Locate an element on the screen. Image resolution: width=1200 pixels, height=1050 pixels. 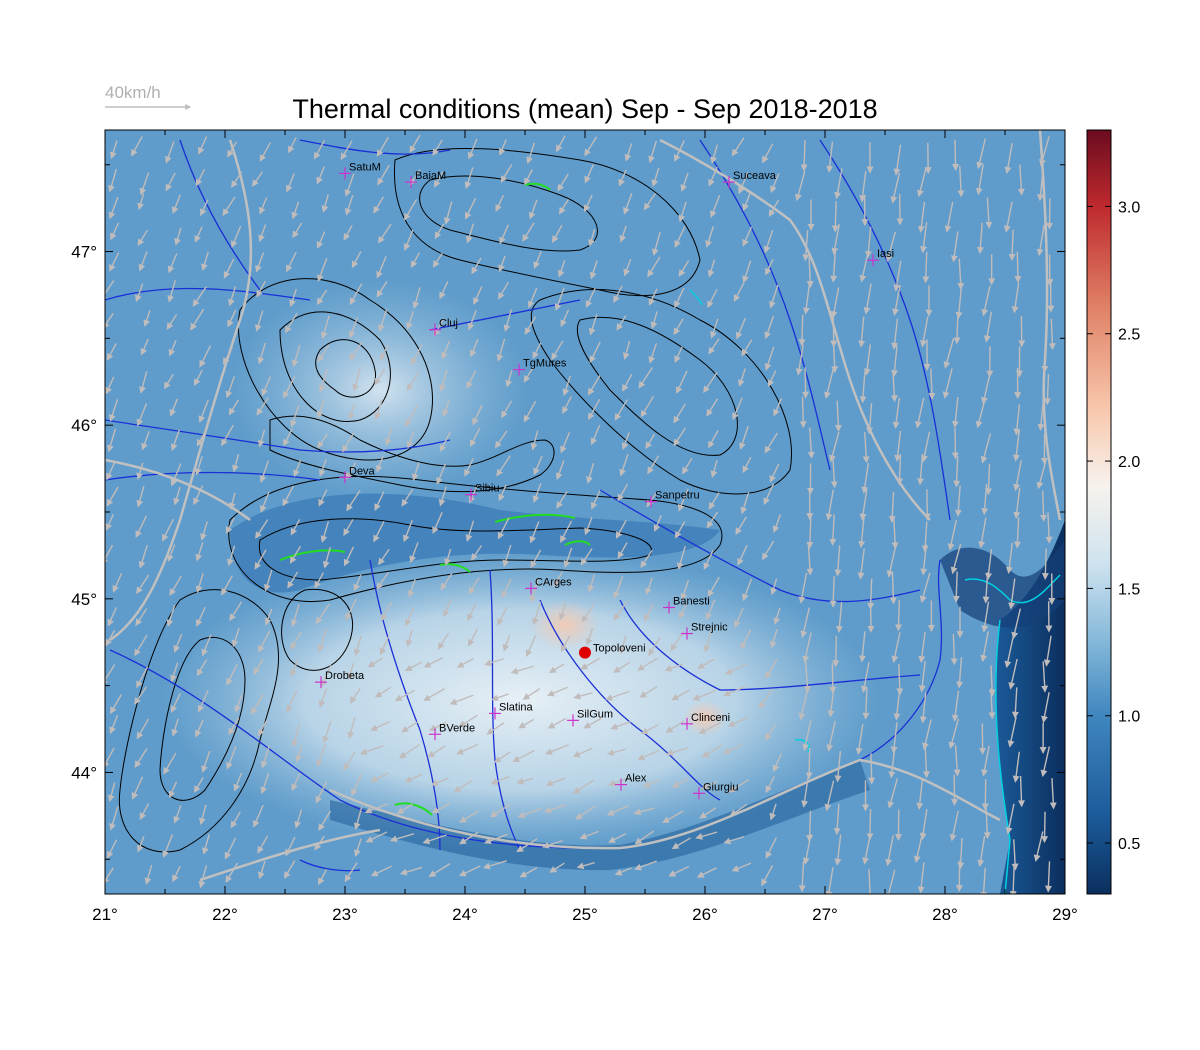
lon-tick-label: 24° is located at coordinates (465, 914).